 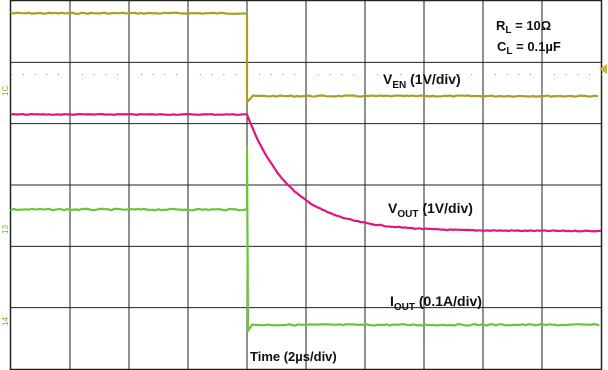 What do you see at coordinates (523, 27) in the screenshot?
I see `rl-condition: RL = 10Ω` at bounding box center [523, 27].